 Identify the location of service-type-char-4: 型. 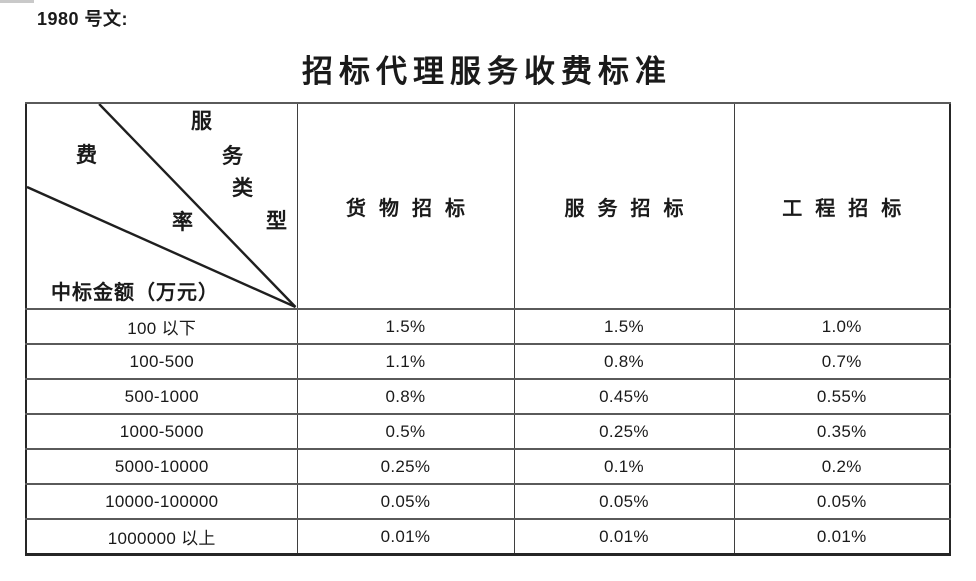
(281, 221).